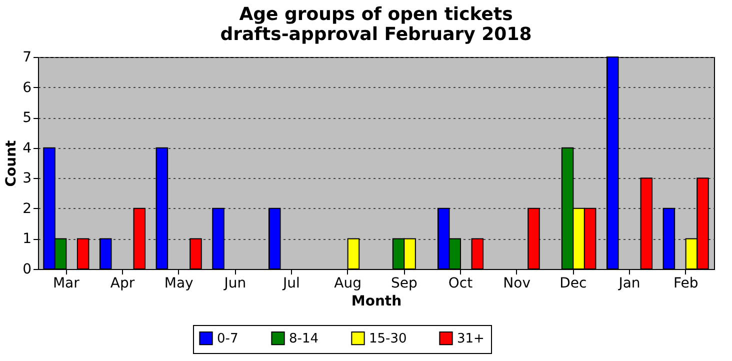  What do you see at coordinates (685, 284) in the screenshot?
I see `x-tick-label: Feb` at bounding box center [685, 284].